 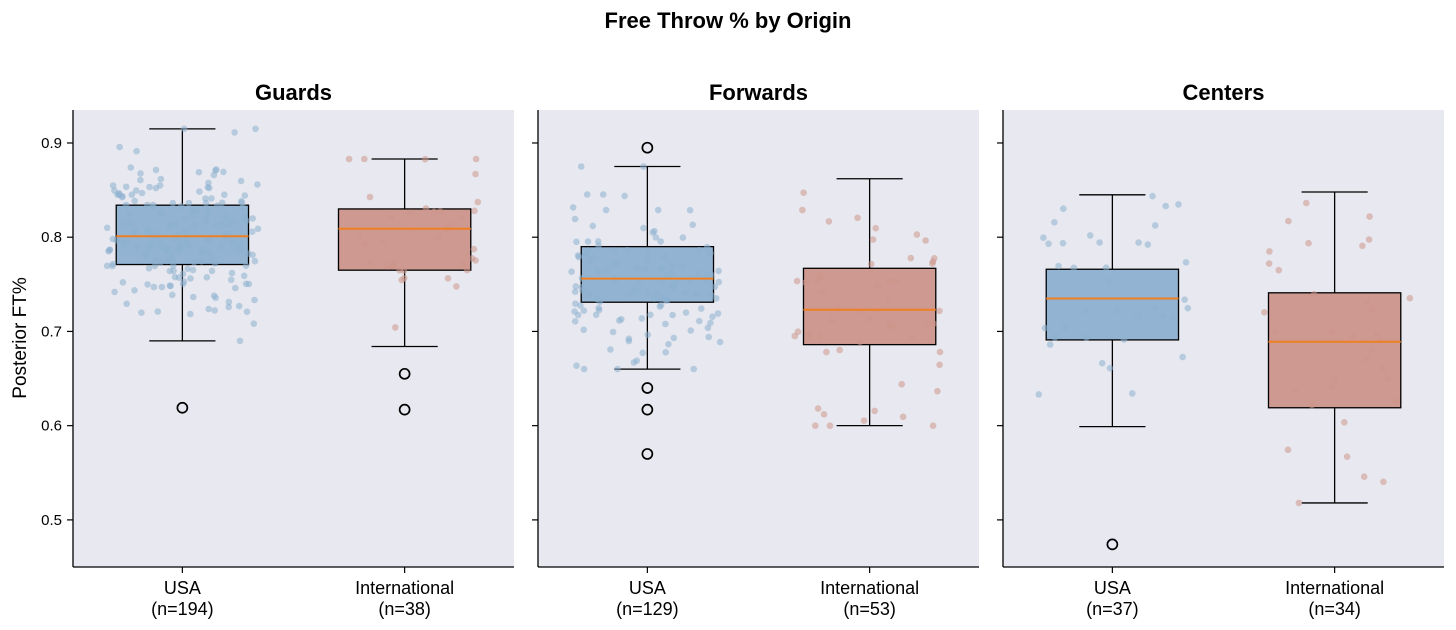 I want to click on group-international: International(n=38), so click(x=409, y=387).